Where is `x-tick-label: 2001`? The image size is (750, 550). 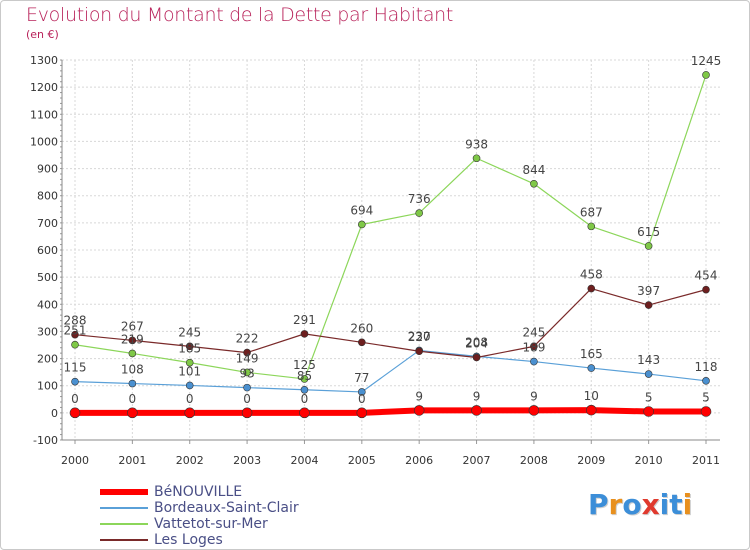
x-tick-label: 2001 is located at coordinates (132, 460).